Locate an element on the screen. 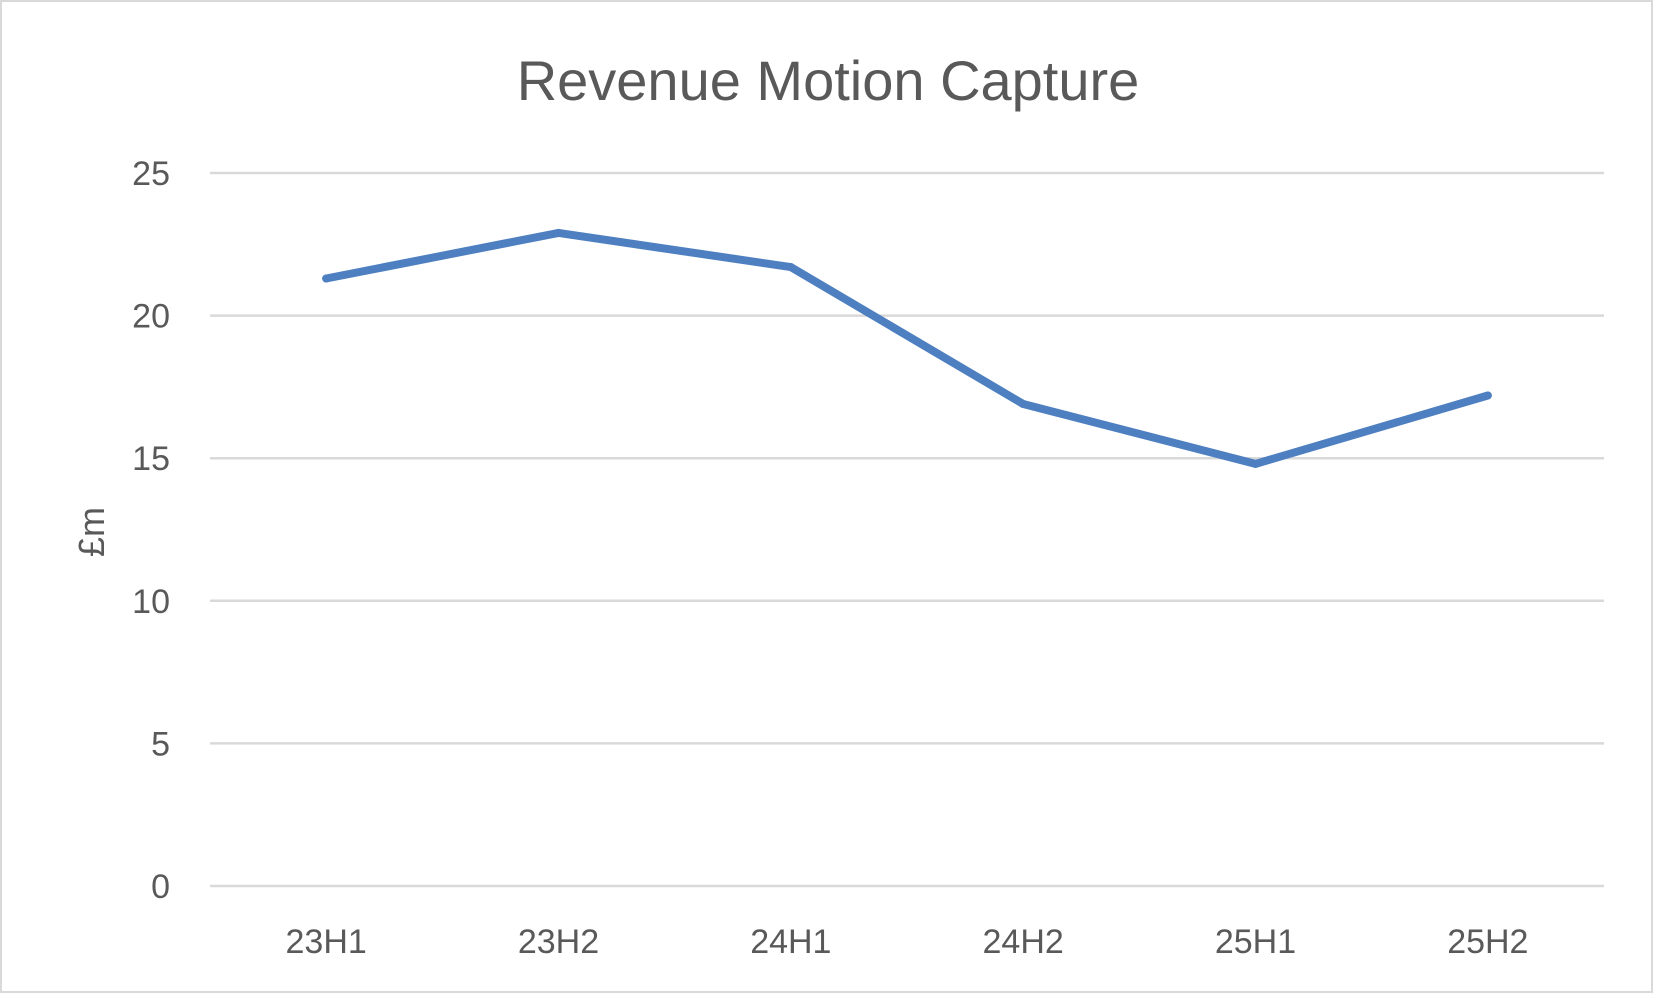 This screenshot has width=1653, height=995. x-tick-label: 25H1 is located at coordinates (1255, 942).